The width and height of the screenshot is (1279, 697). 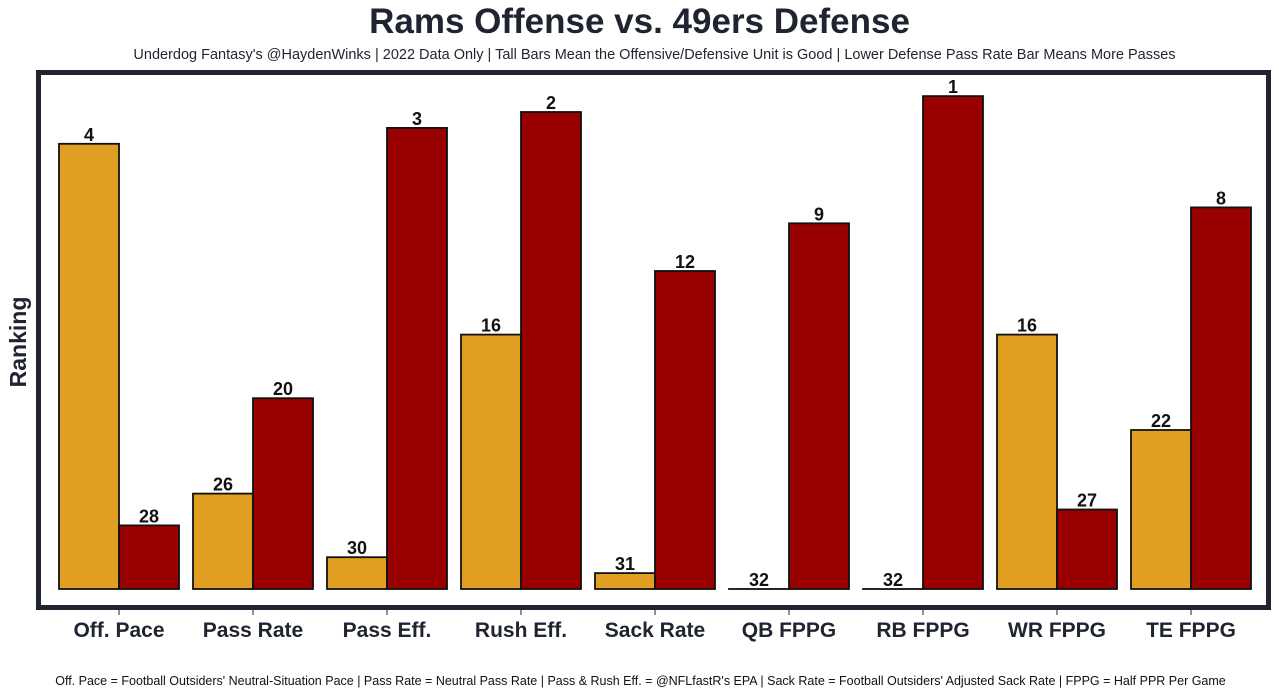 I want to click on offense-bar-label: 30, so click(x=357, y=548).